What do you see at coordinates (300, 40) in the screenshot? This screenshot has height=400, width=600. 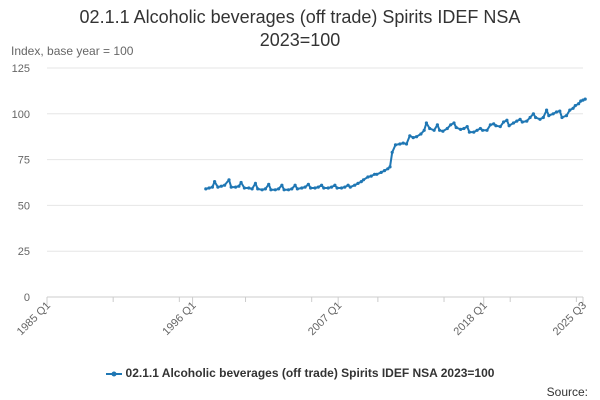 I see `chart-title-line-2: 2023=100` at bounding box center [300, 40].